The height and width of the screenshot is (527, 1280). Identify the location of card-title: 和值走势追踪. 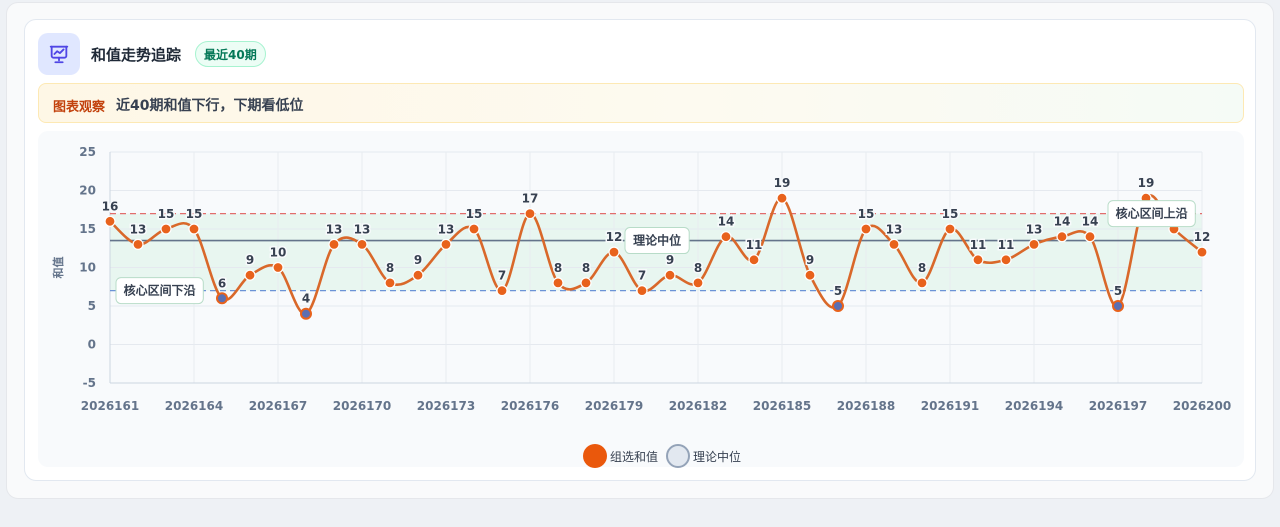
(136, 55).